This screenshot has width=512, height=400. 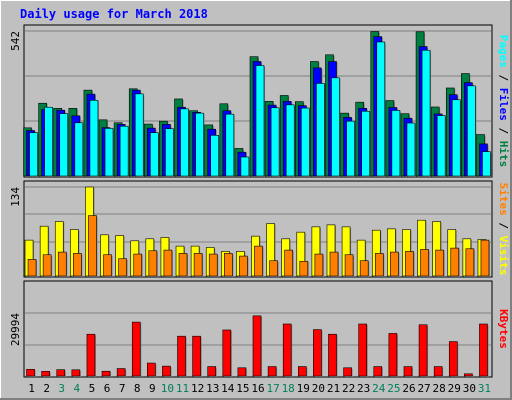 I want to click on x-tick-label: 25, so click(x=393, y=388).